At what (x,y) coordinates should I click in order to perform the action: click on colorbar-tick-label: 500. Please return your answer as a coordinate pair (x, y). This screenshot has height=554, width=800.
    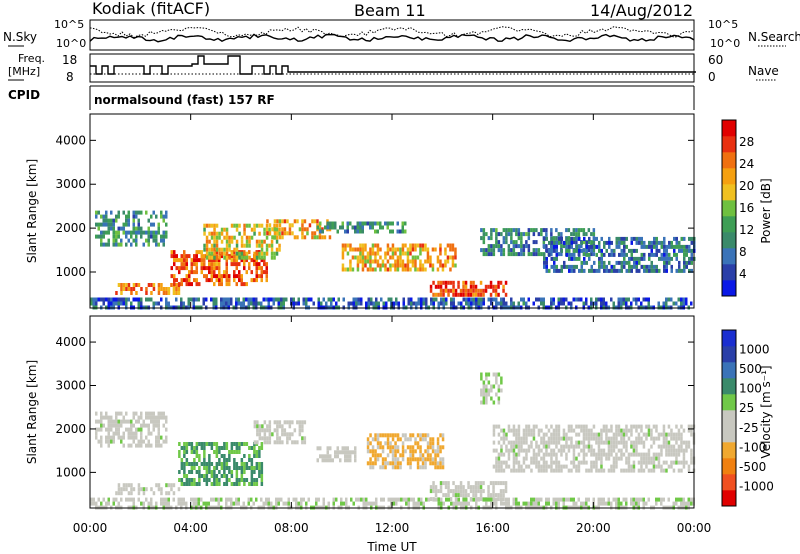
    Looking at the image, I should click on (750, 369).